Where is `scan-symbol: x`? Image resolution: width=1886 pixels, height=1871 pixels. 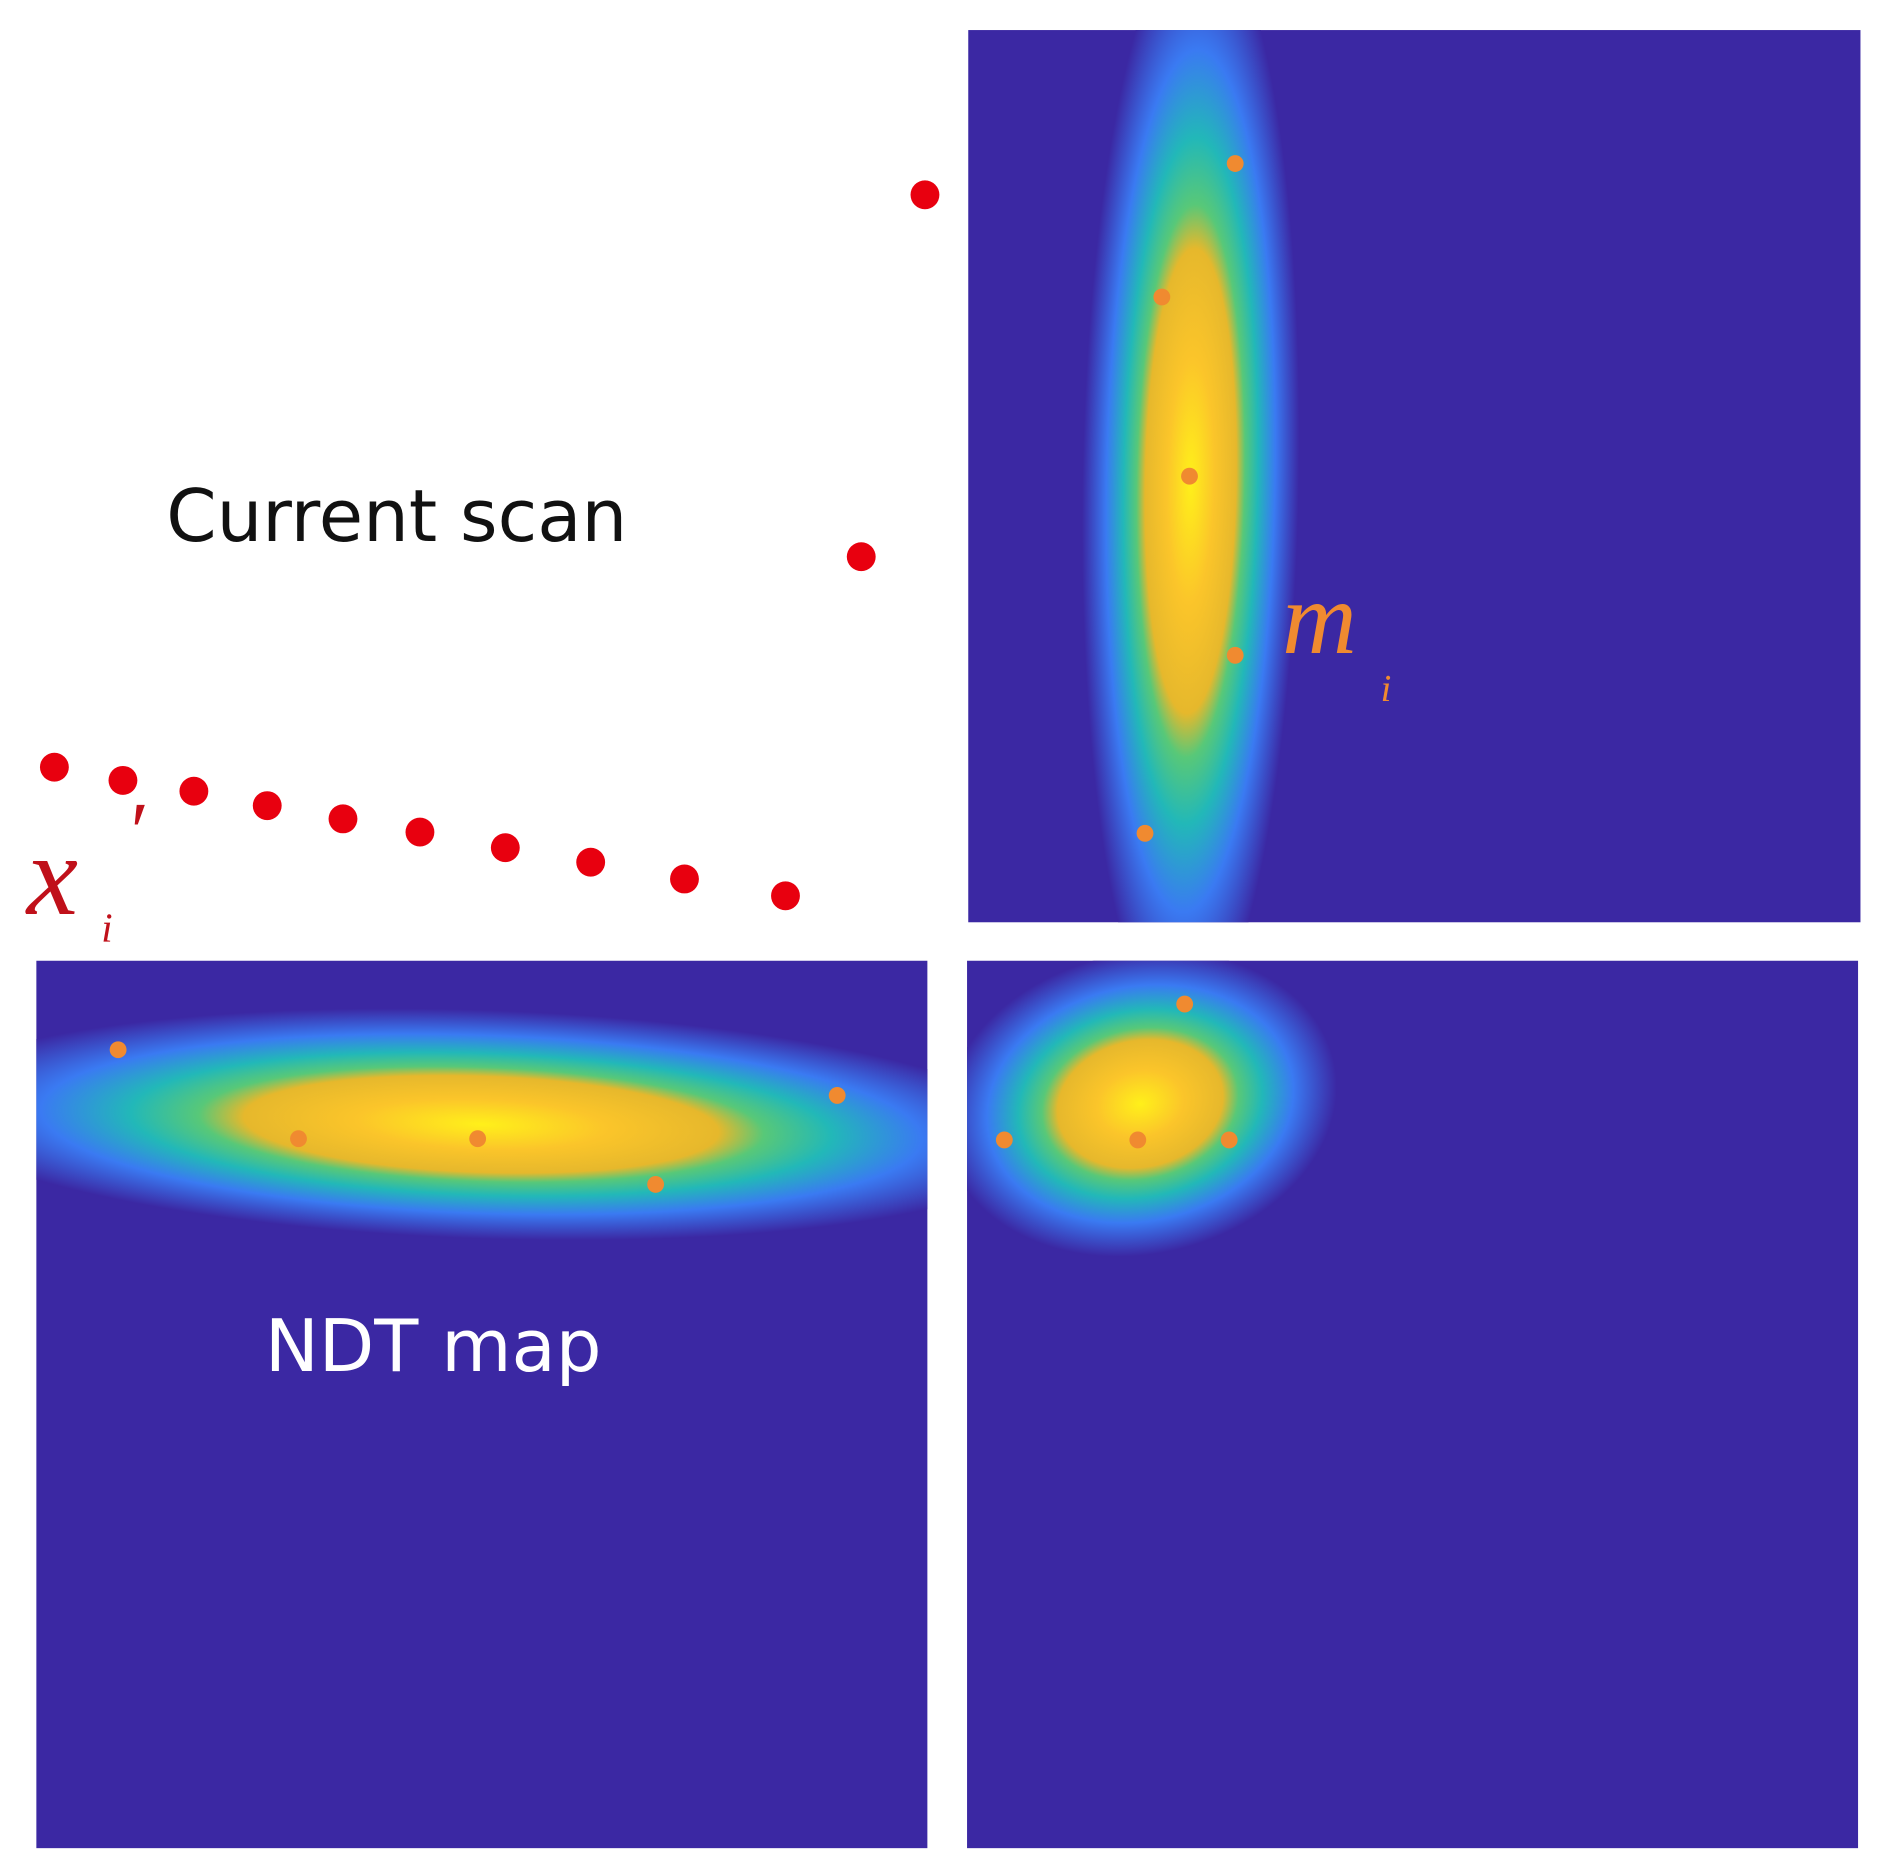
scan-symbol: x is located at coordinates (51, 875).